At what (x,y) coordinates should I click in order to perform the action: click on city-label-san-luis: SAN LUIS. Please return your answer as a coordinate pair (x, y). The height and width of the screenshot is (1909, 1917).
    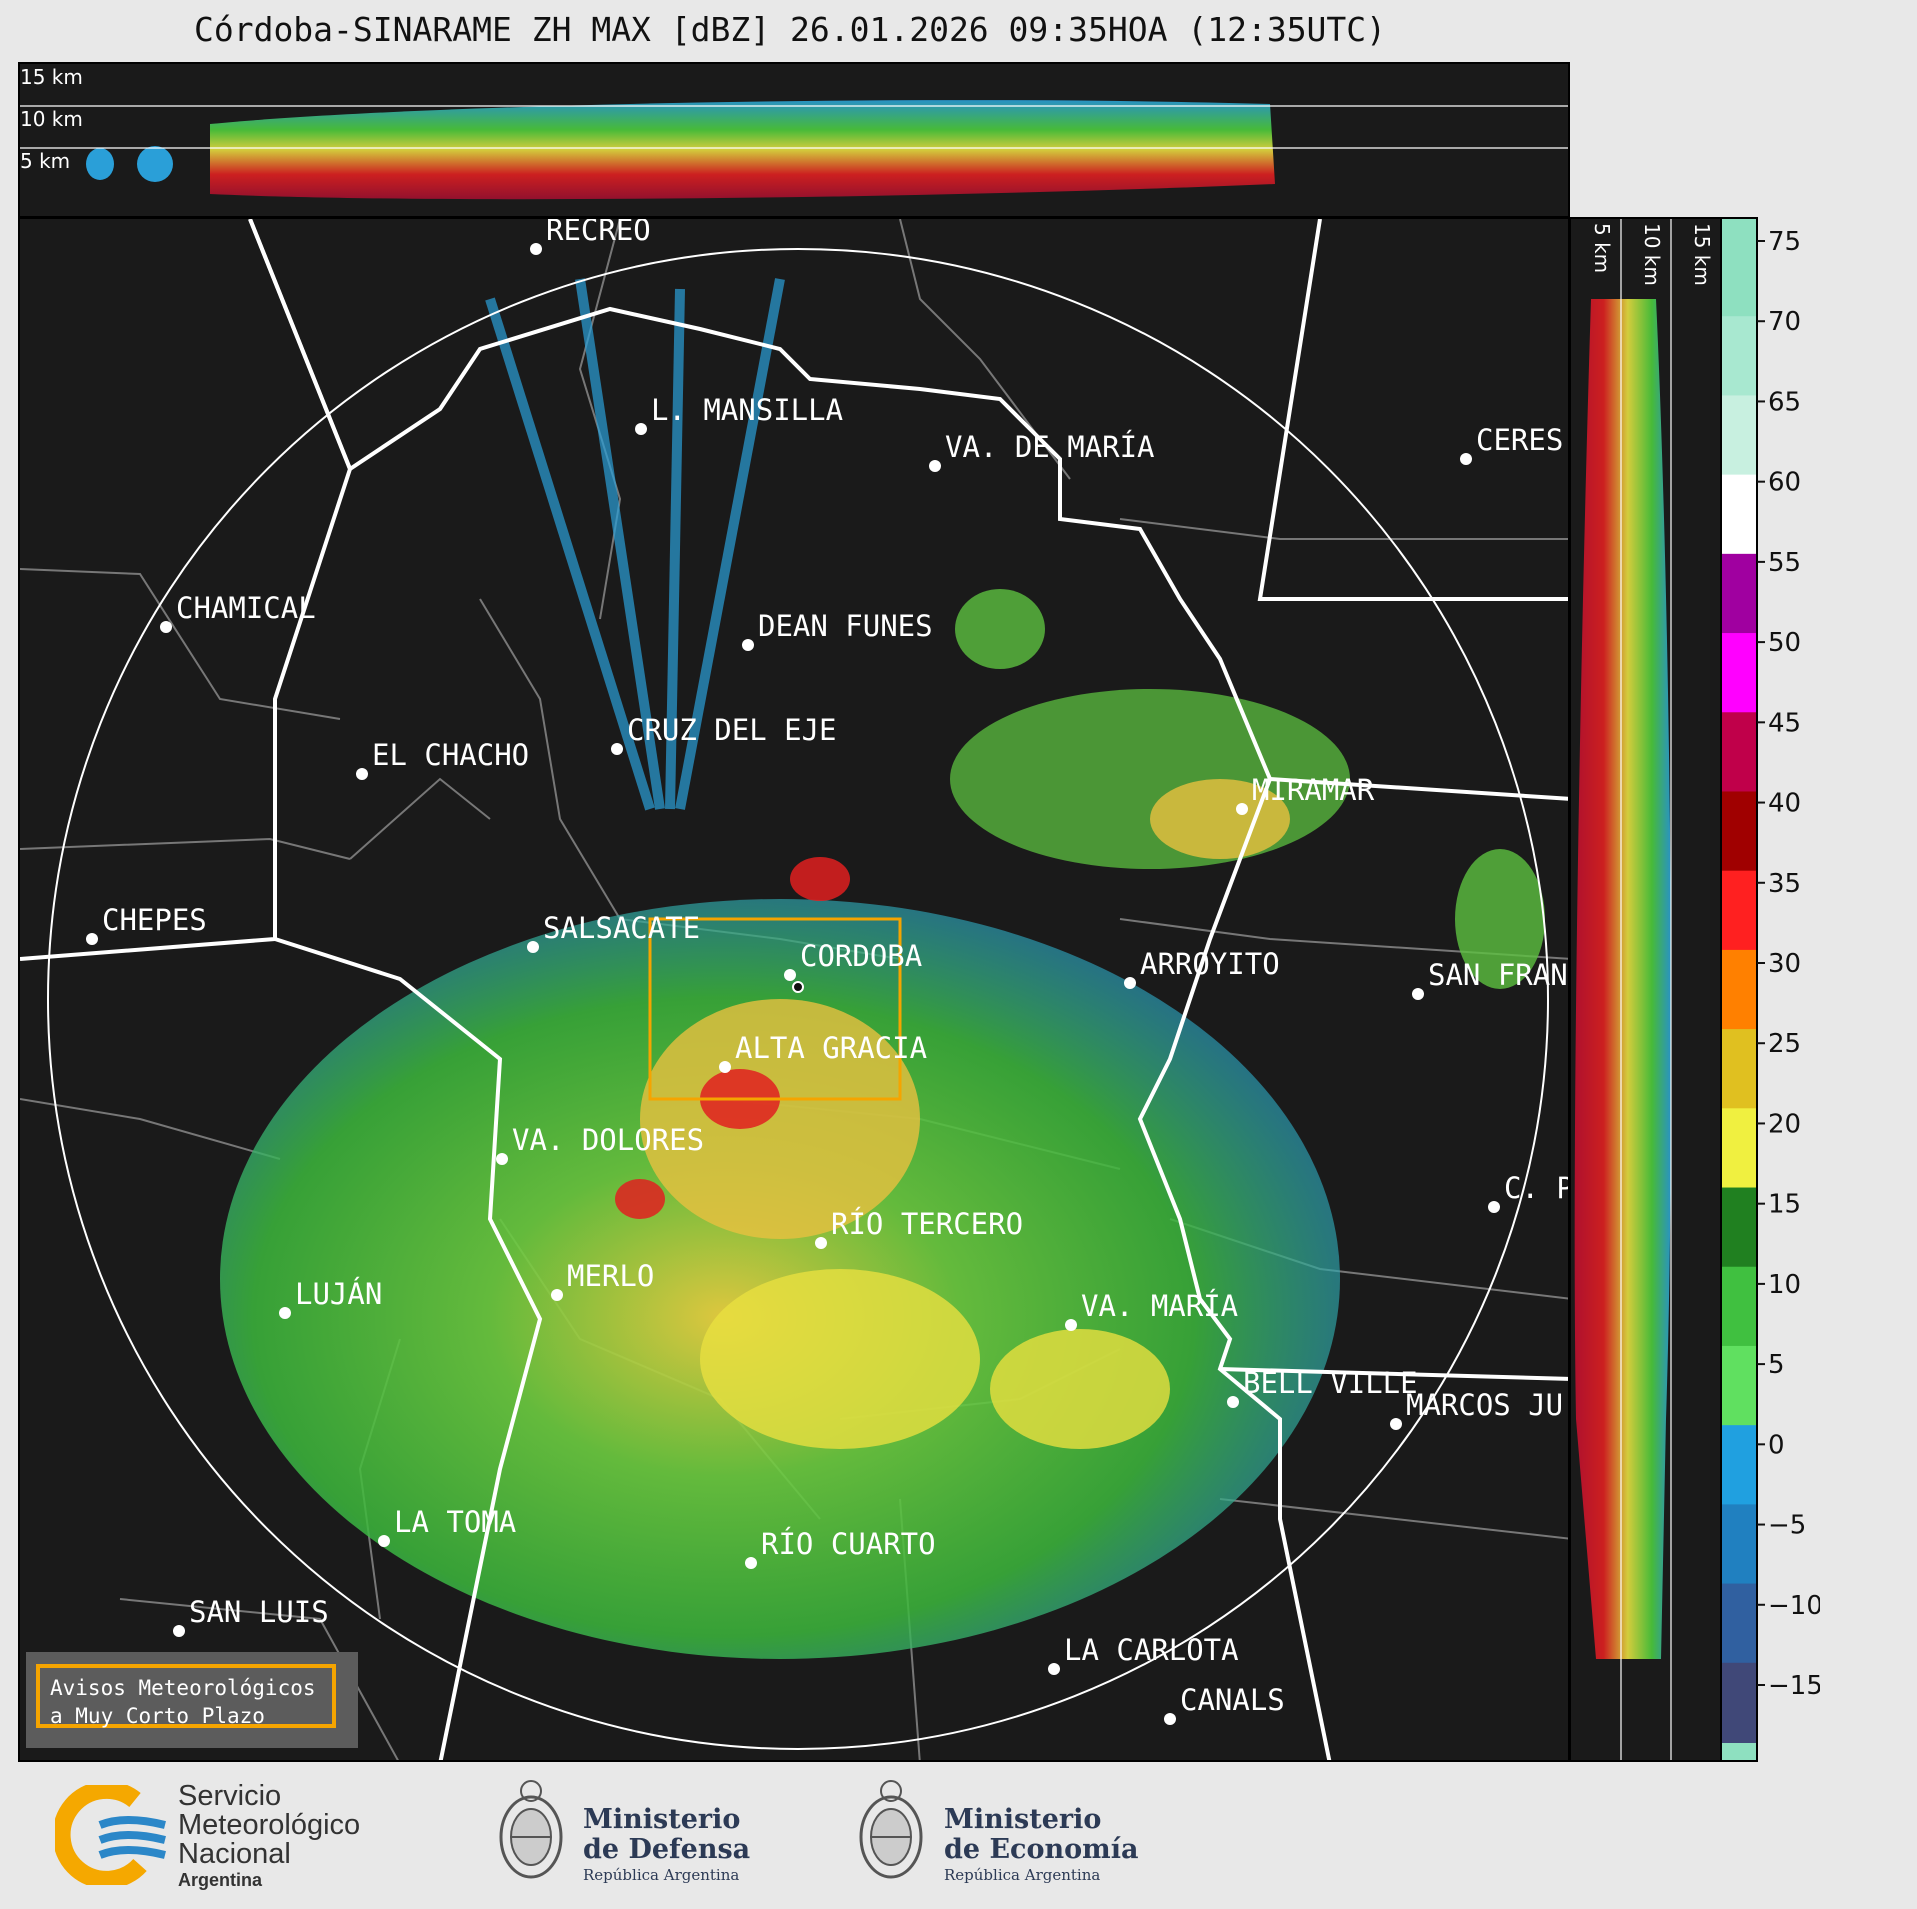
    Looking at the image, I should click on (259, 1612).